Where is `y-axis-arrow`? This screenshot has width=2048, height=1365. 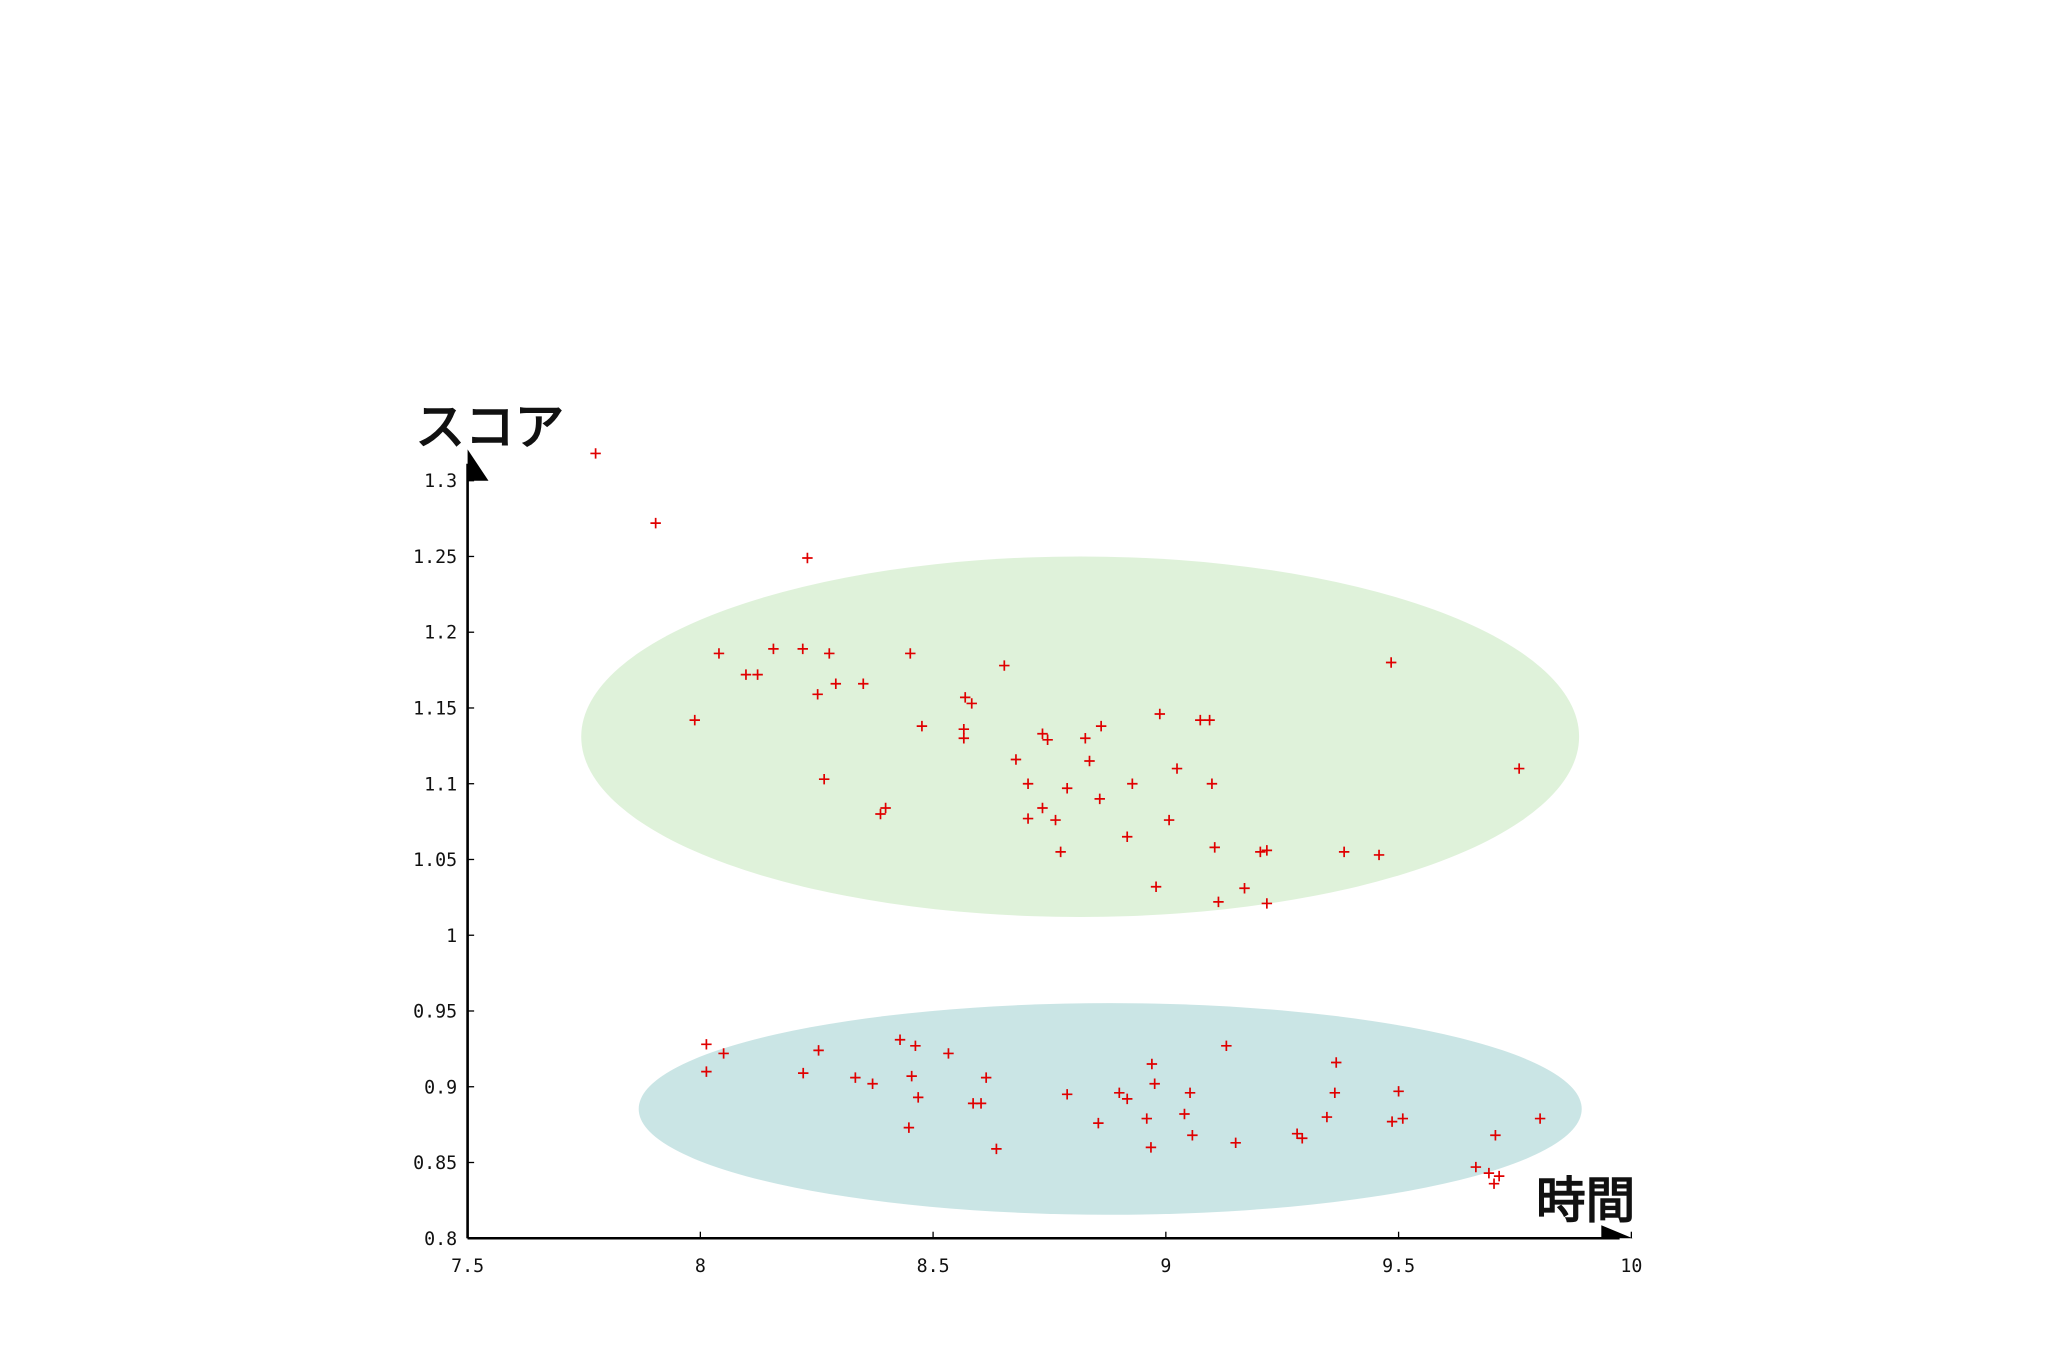 y-axis-arrow is located at coordinates (478, 465).